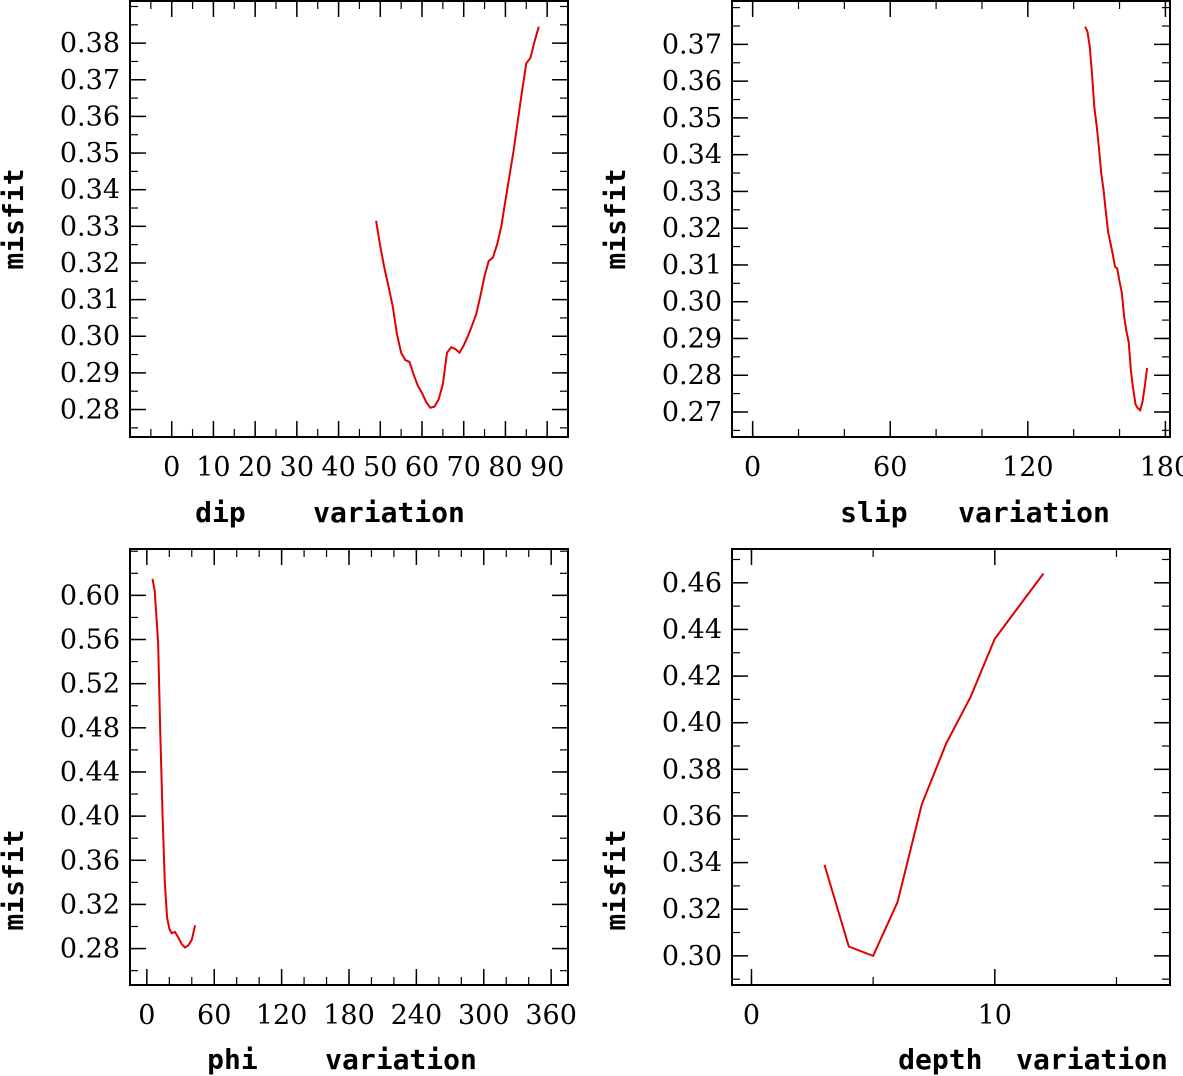  Describe the element at coordinates (349, 1015) in the screenshot. I see `phi-x-tick-label: 180` at that location.